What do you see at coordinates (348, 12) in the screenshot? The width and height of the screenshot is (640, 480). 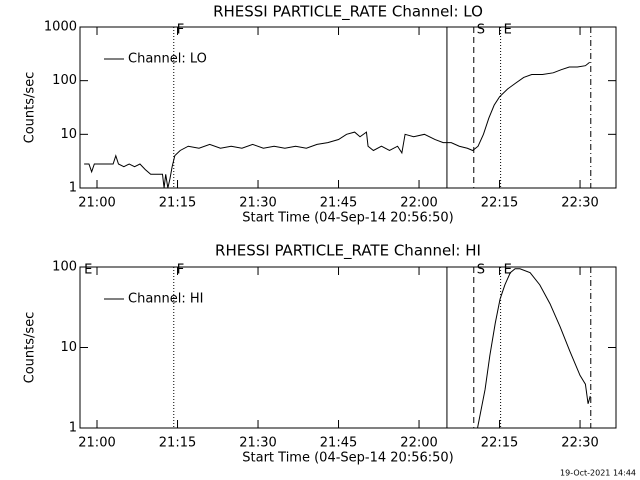 I see `chart-title: RHESSI PARTICLE_RATE Channel: LO` at bounding box center [348, 12].